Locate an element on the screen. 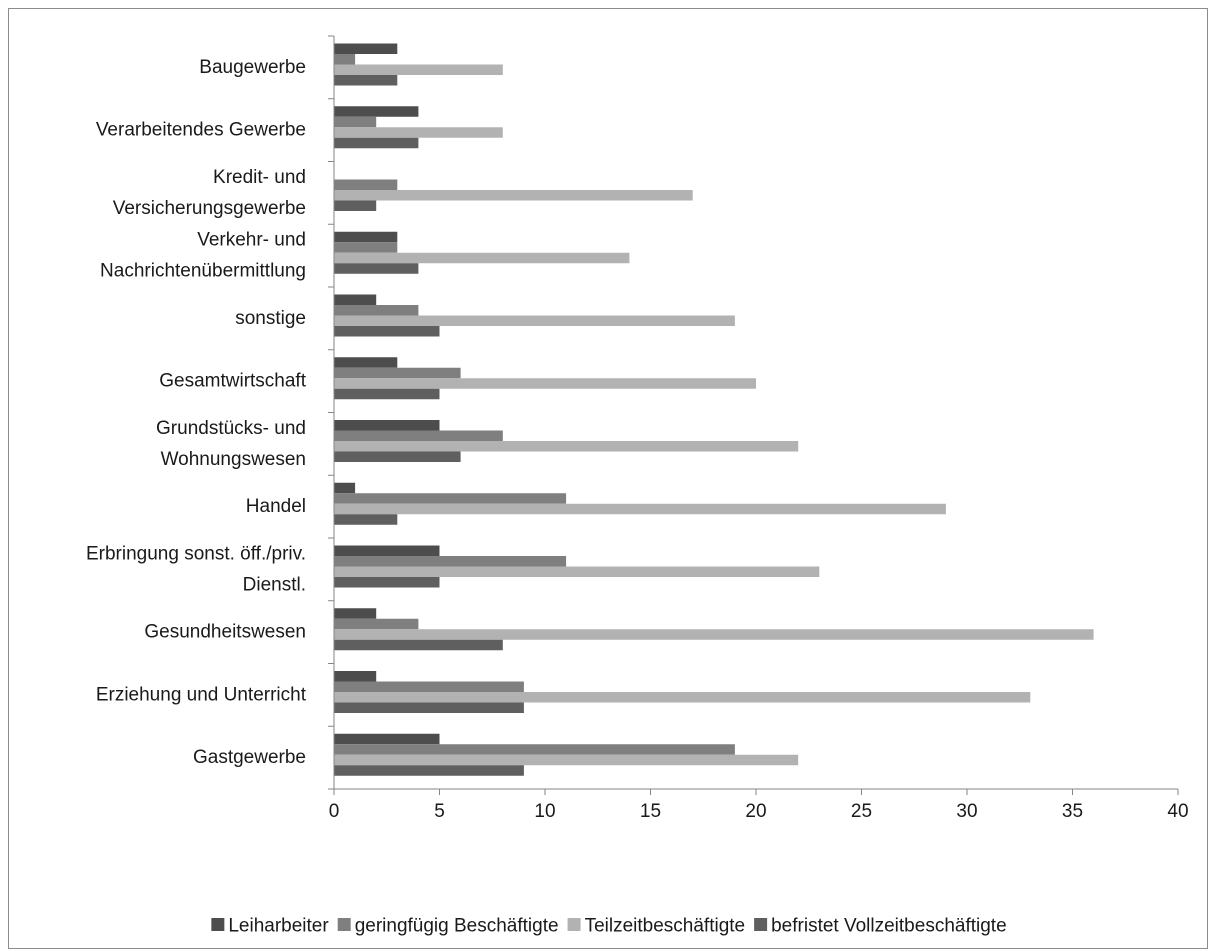  category-label: sonstige is located at coordinates (270, 318).